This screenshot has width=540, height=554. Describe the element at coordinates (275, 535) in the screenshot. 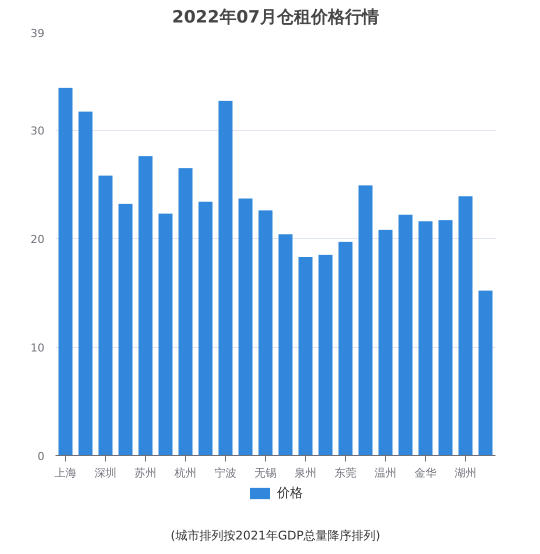

I see `text: (城市排列按2021年GDP总量降序排列)` at that location.